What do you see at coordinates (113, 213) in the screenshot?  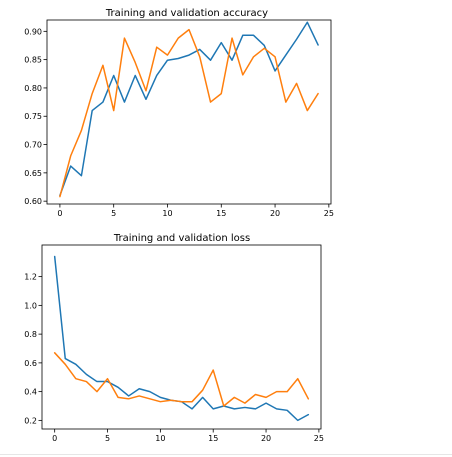 I see `accuracy-x-tick-label: 5` at bounding box center [113, 213].